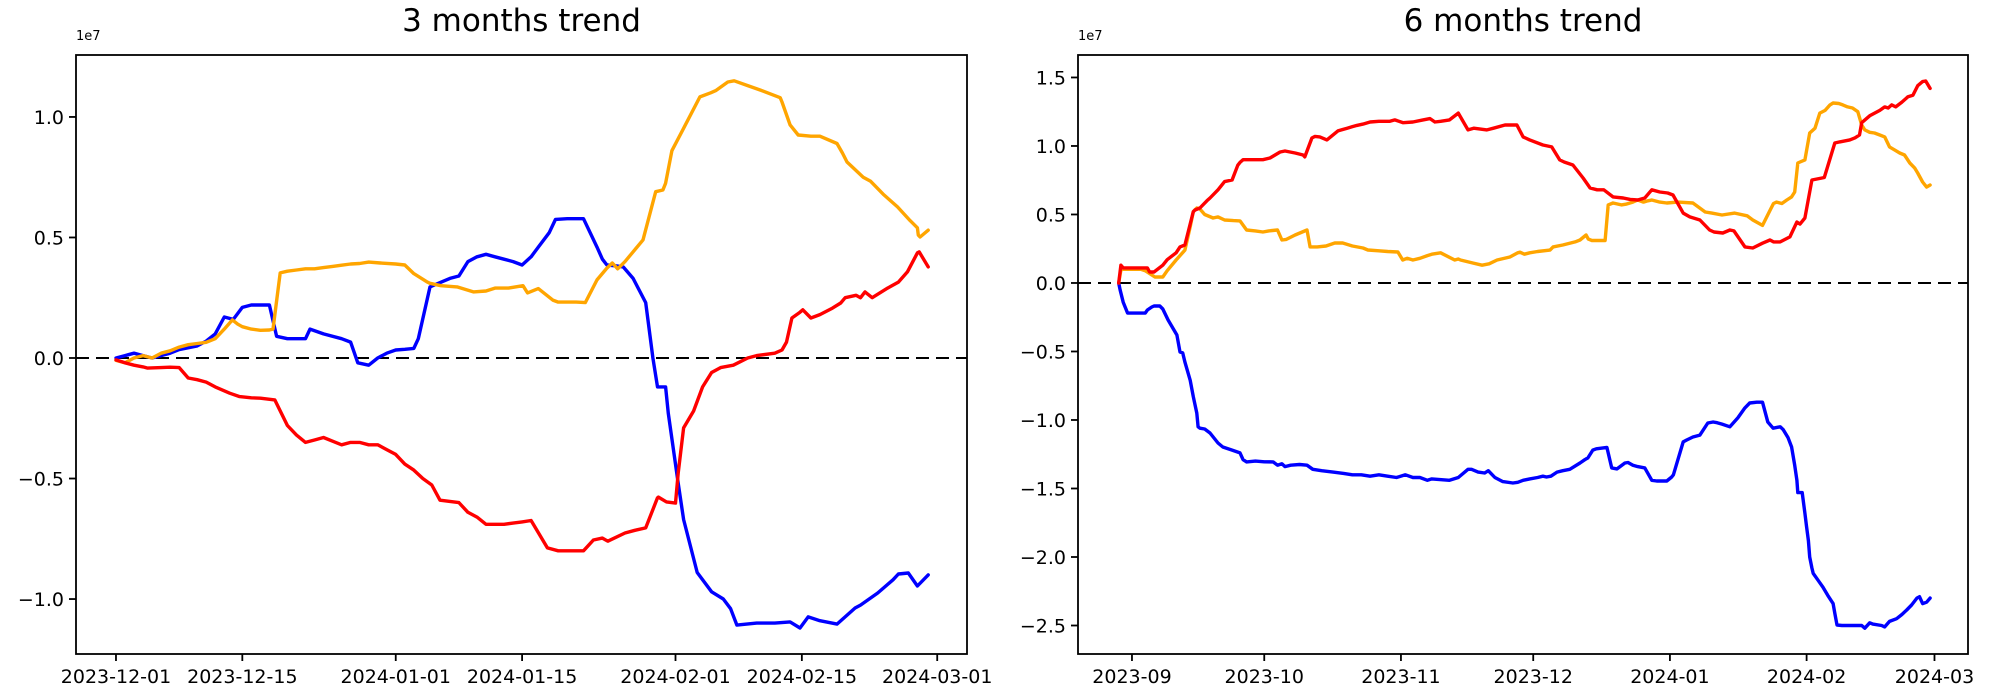 The image size is (2000, 700). I want to click on x-tick-label: 2024-01, so click(1669, 677).